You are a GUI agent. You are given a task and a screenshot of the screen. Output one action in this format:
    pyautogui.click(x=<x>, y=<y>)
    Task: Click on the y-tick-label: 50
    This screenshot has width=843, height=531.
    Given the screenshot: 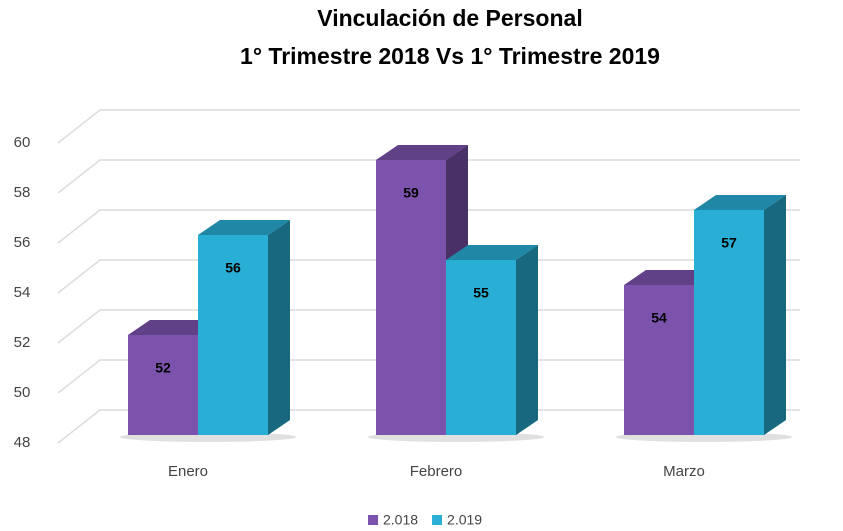 What is the action you would take?
    pyautogui.click(x=22, y=392)
    